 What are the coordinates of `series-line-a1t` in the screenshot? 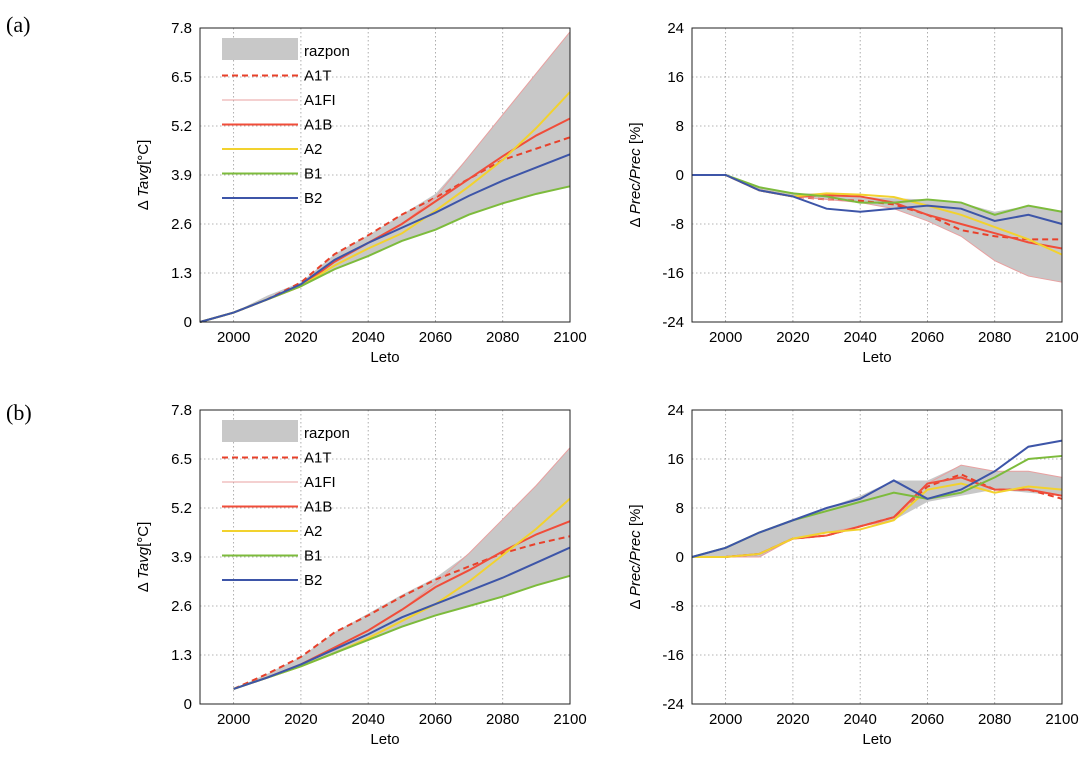 It's located at (402, 612).